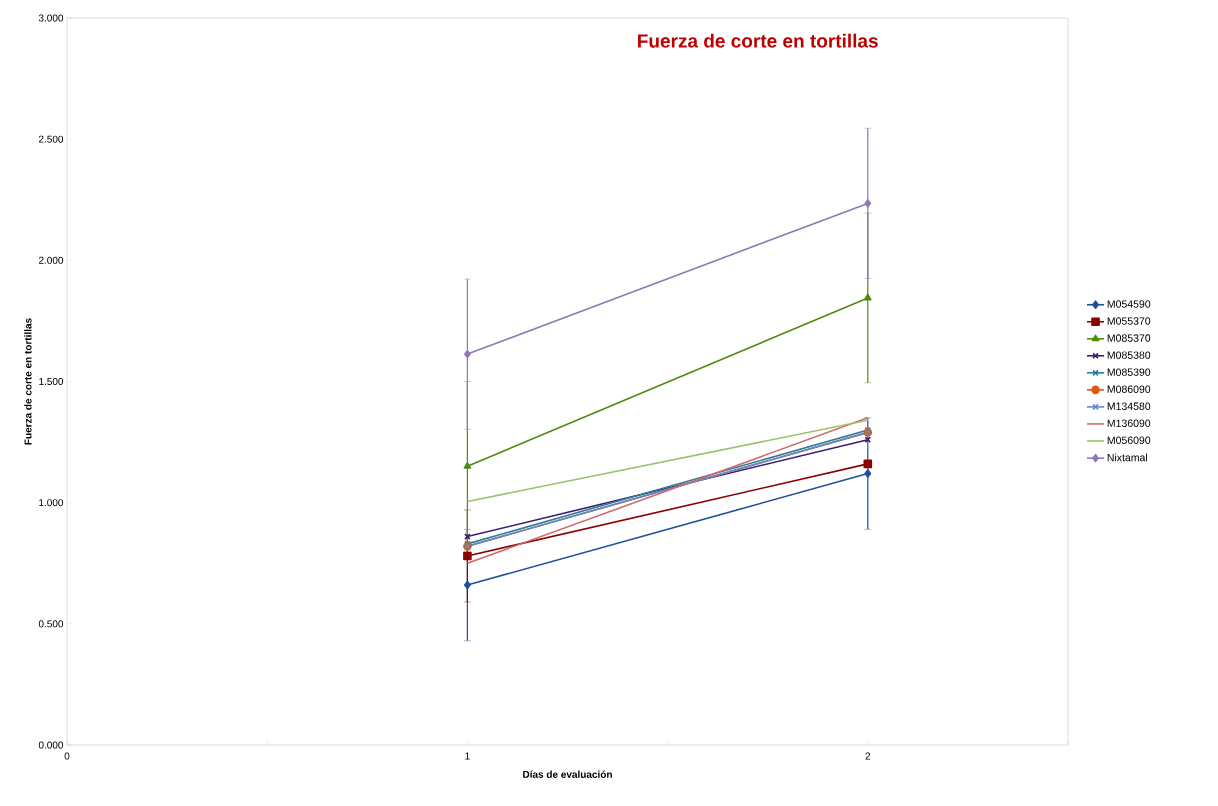  What do you see at coordinates (51, 381) in the screenshot?
I see `y-tick-label: 1.500` at bounding box center [51, 381].